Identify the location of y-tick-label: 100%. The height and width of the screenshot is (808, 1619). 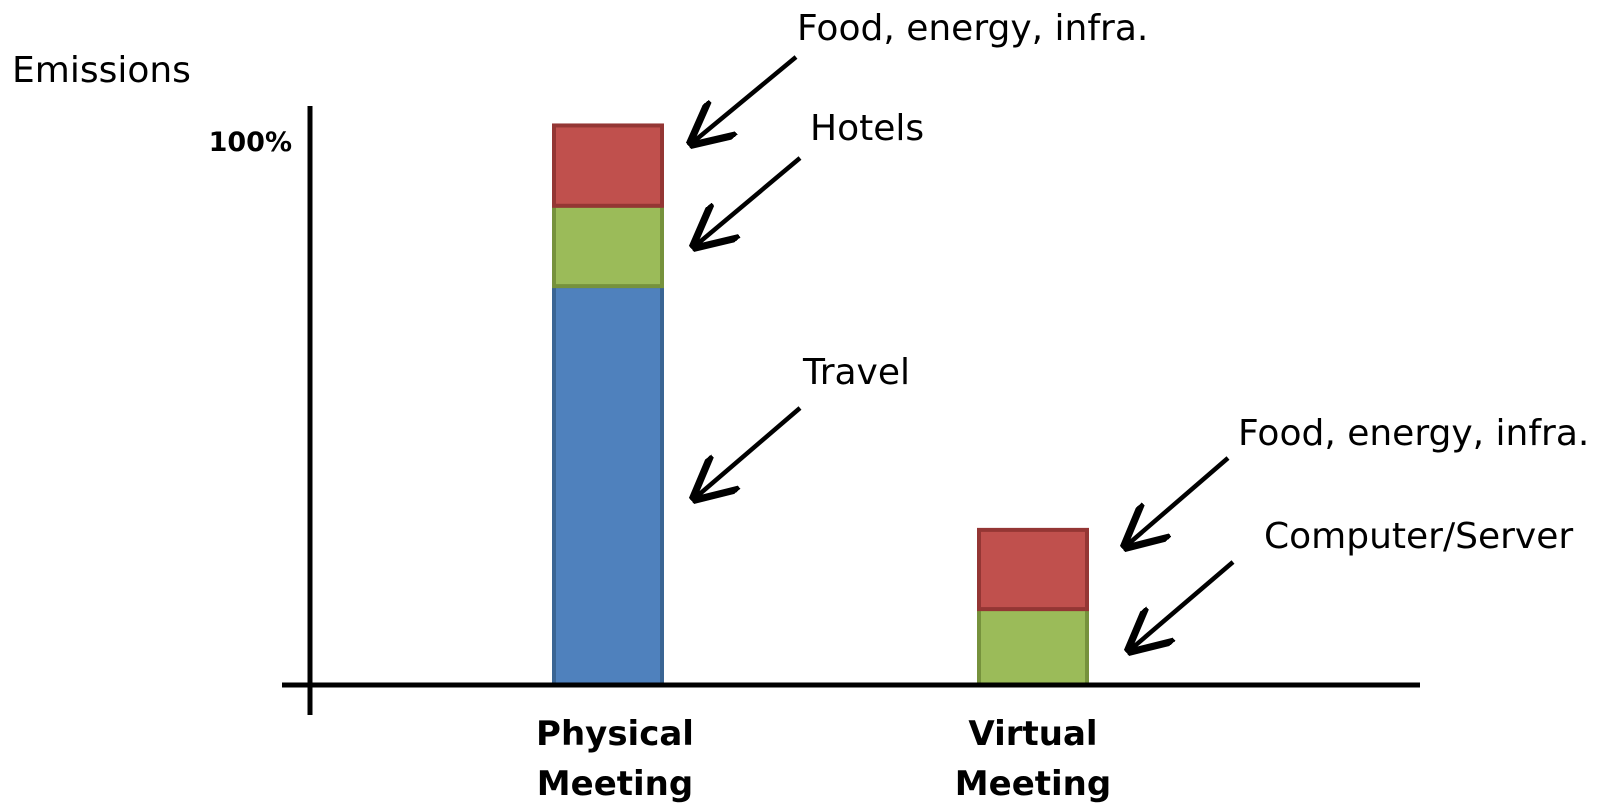
(250, 142).